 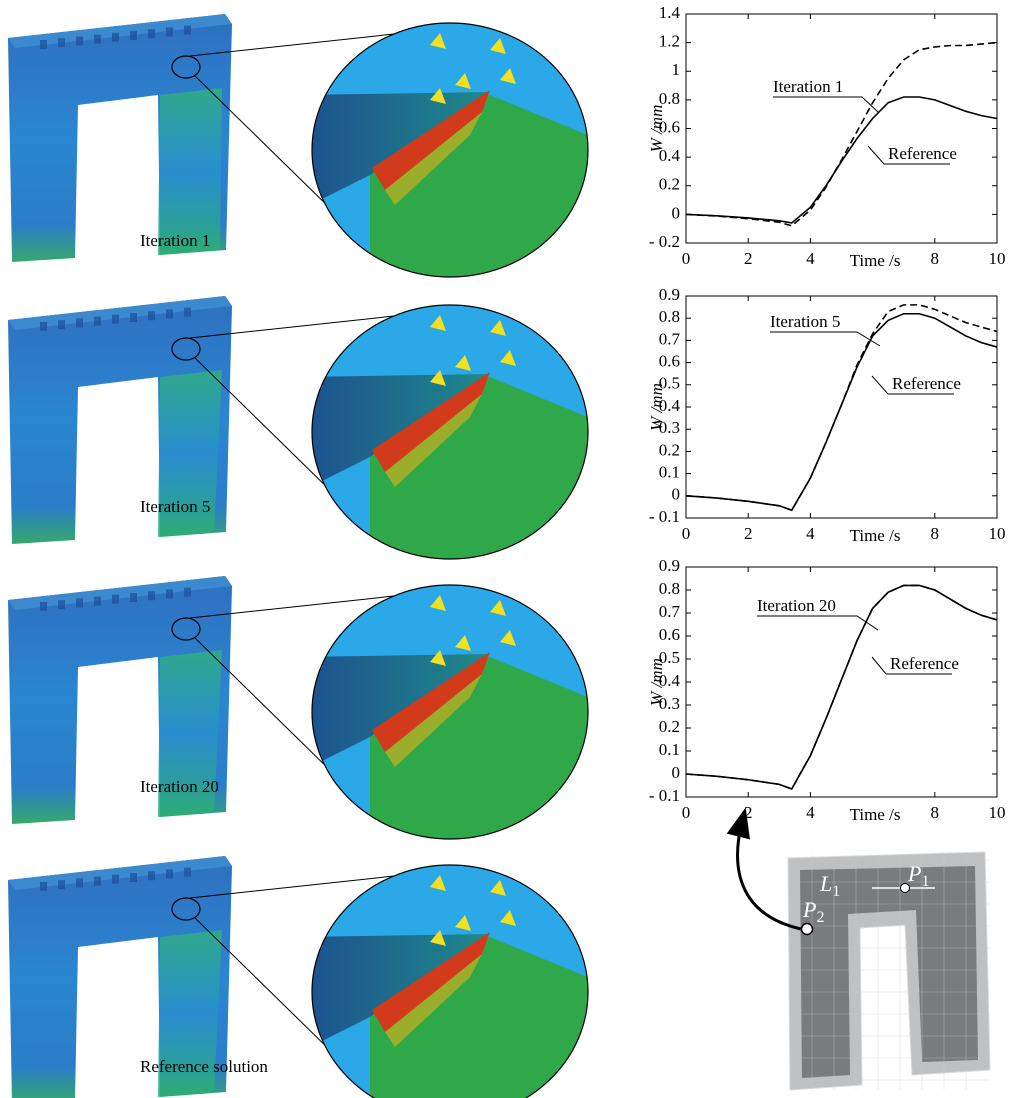 I want to click on probe-point, so click(x=807, y=929).